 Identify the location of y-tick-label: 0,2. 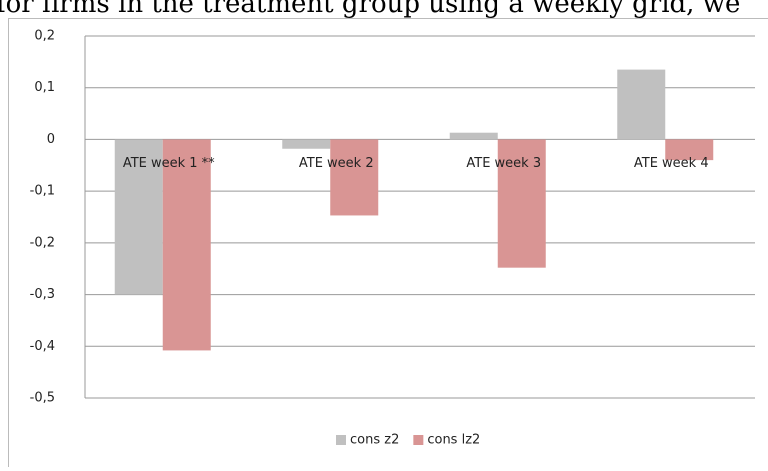
(44, 36).